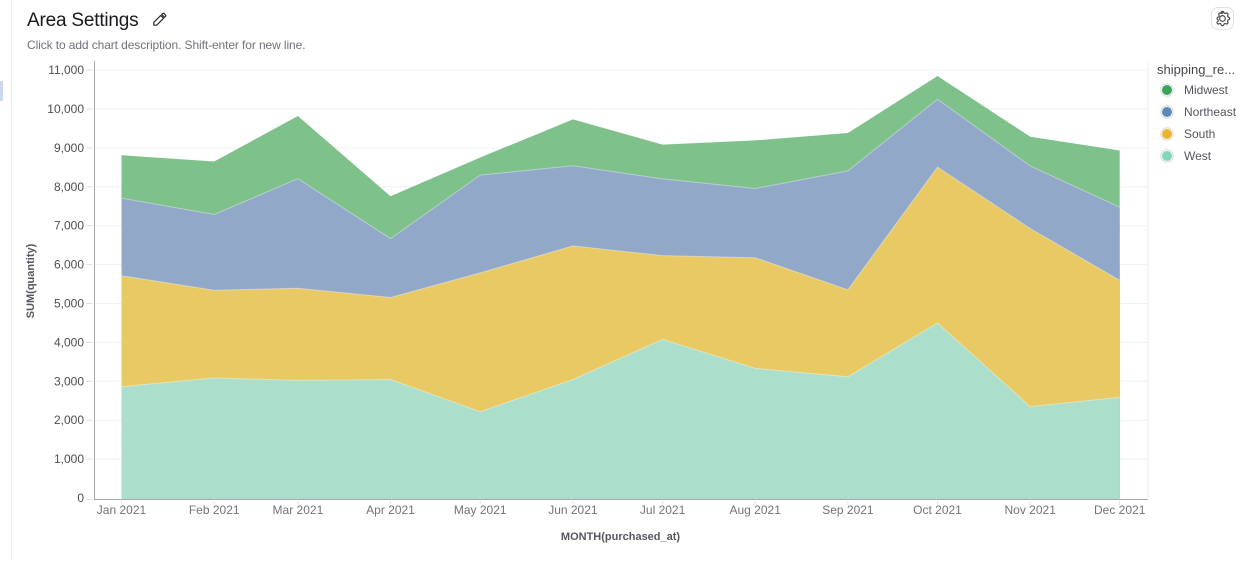 This screenshot has width=1244, height=563. What do you see at coordinates (663, 510) in the screenshot?
I see `svg-text: Jul 2021` at bounding box center [663, 510].